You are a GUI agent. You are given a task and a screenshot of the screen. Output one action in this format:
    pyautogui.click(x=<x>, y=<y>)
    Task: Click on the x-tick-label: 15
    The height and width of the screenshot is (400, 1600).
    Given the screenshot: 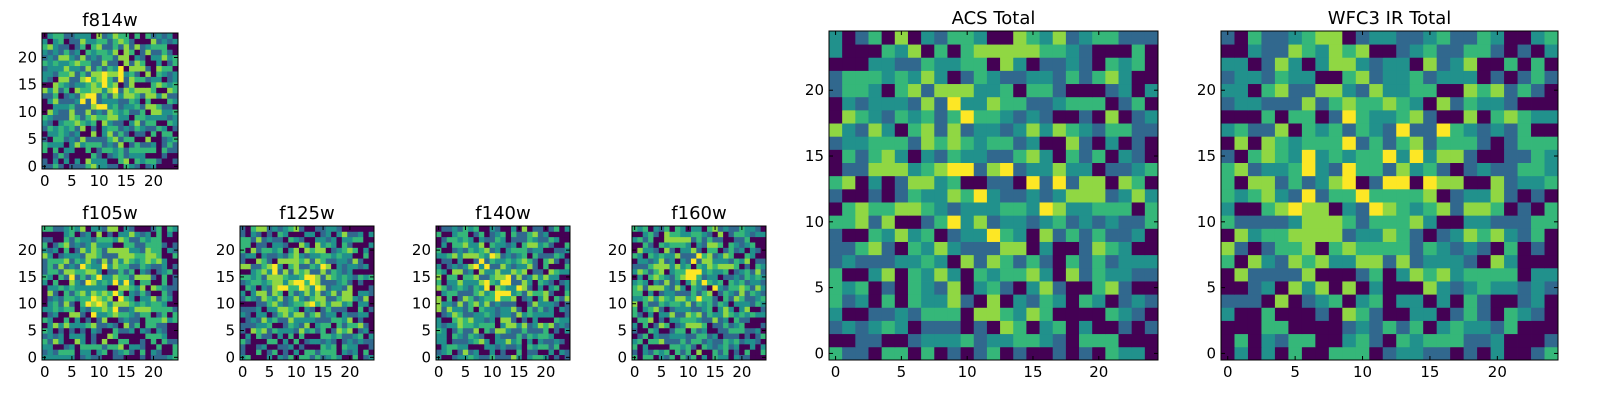 What is the action you would take?
    pyautogui.click(x=126, y=181)
    